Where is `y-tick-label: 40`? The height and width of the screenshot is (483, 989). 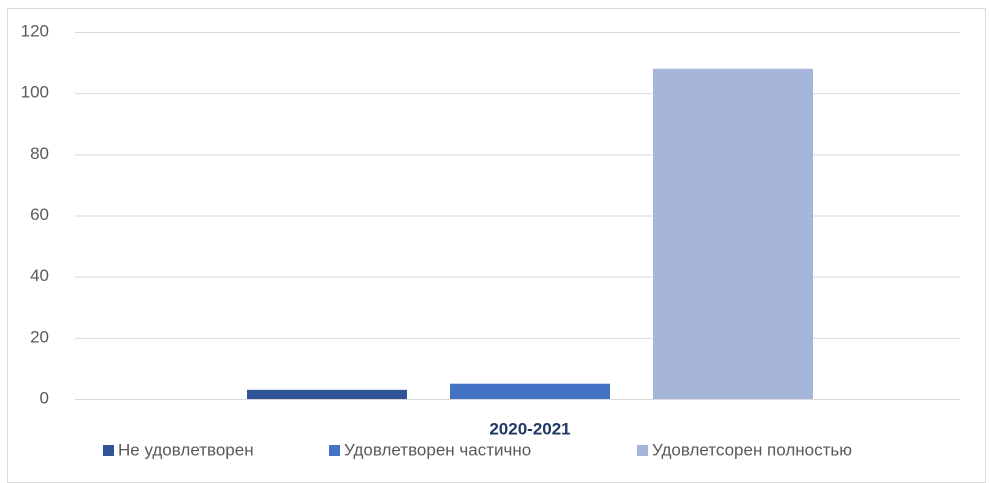
y-tick-label: 40 is located at coordinates (39, 275).